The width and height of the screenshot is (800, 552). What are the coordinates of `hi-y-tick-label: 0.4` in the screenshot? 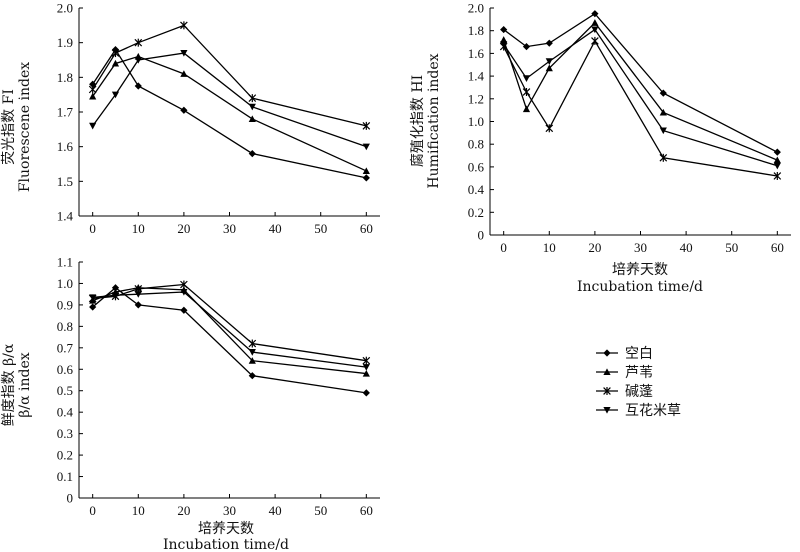 It's located at (476, 189).